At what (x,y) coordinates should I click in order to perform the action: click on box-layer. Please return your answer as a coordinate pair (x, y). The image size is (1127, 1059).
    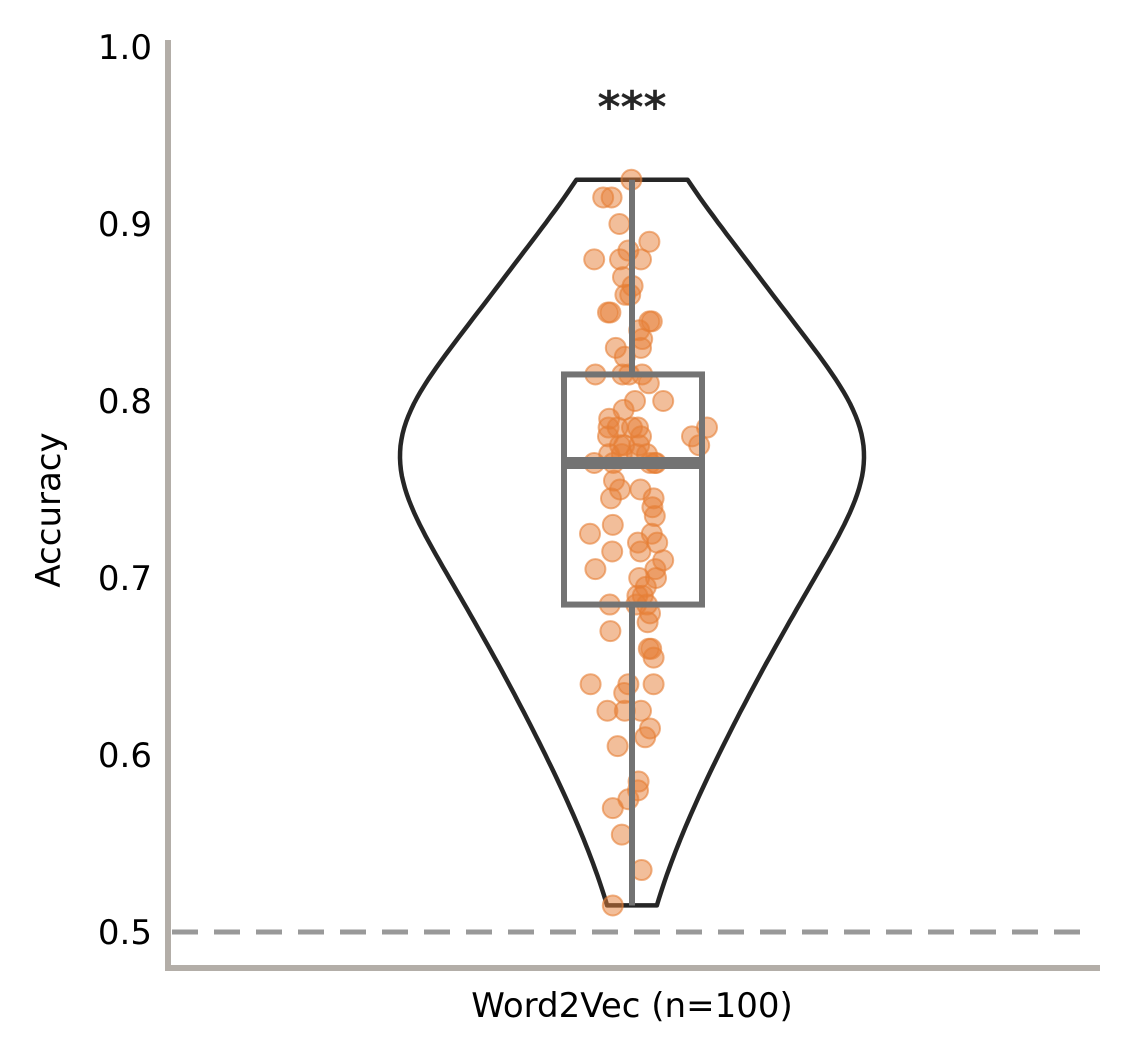
    Looking at the image, I should click on (633, 542).